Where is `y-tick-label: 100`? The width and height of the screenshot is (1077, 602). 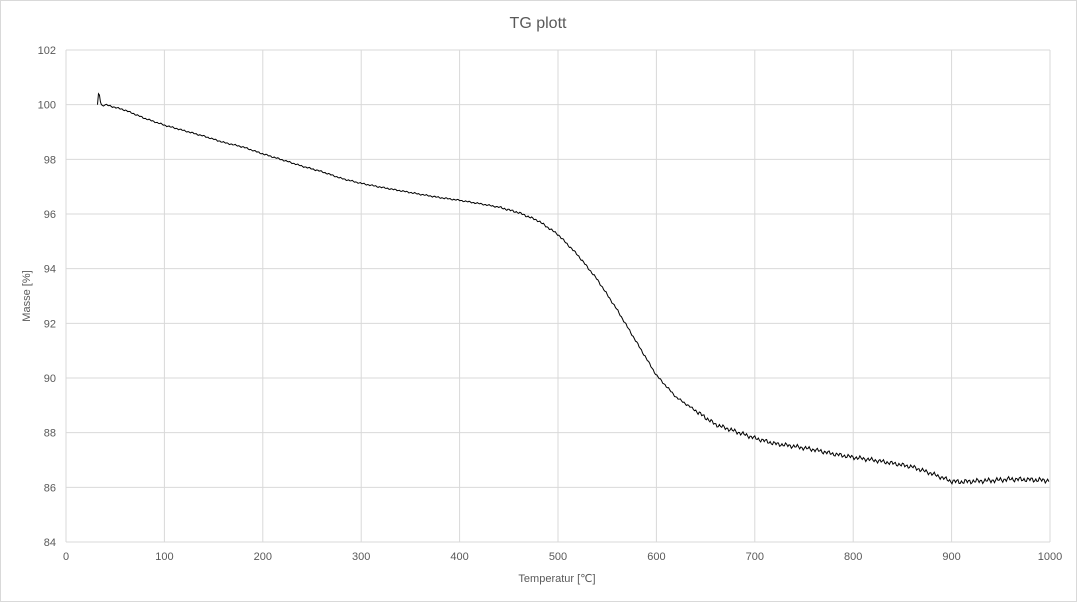
y-tick-label: 100 is located at coordinates (47, 106).